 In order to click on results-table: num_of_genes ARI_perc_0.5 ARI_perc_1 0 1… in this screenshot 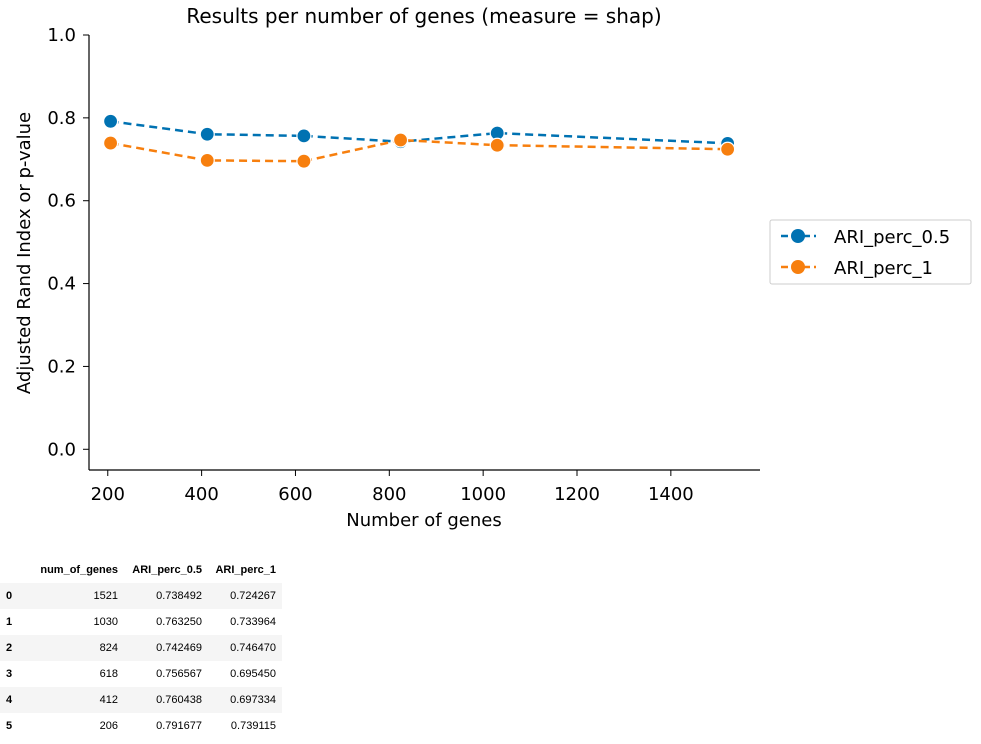, I will do `click(141, 648)`.